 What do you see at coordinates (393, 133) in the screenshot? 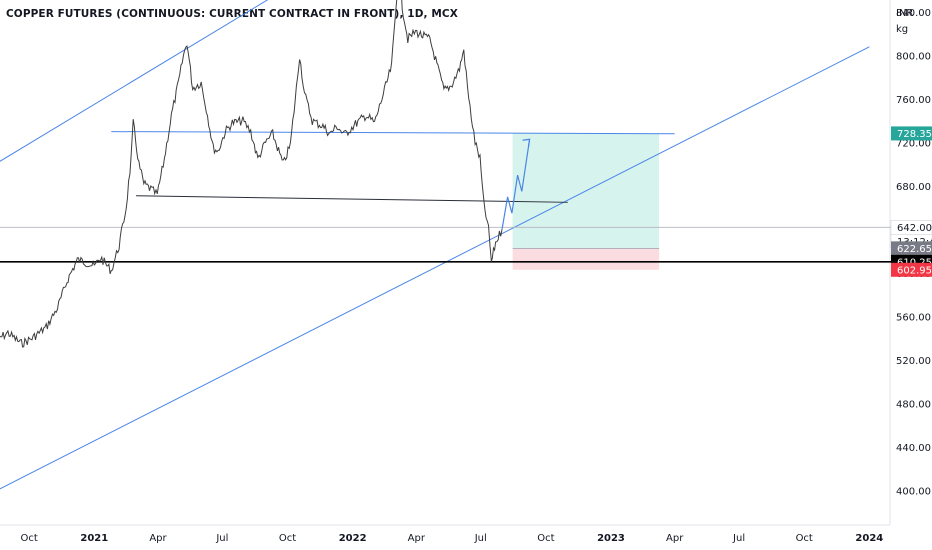
I see `trendline-resistance` at bounding box center [393, 133].